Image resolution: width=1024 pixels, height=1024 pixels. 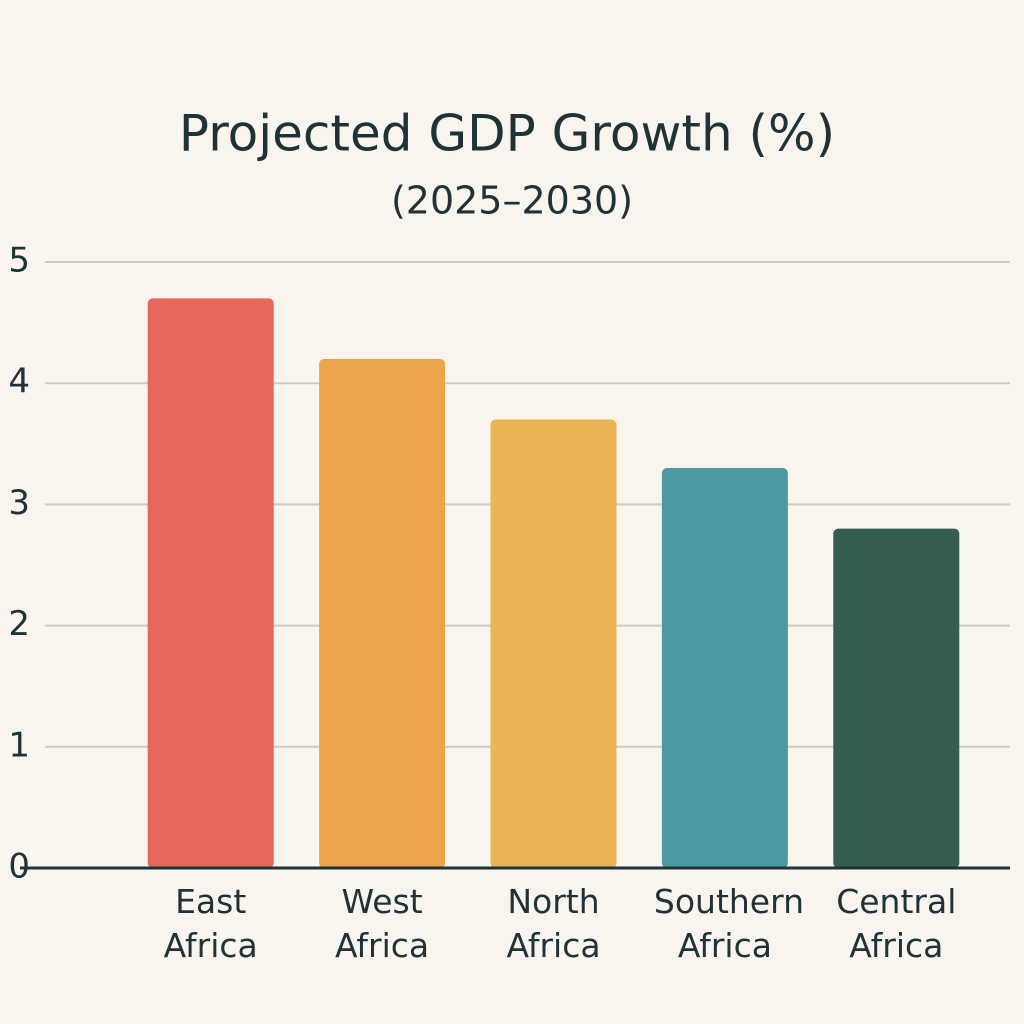 I want to click on y-tick-label: 1, so click(x=19, y=745).